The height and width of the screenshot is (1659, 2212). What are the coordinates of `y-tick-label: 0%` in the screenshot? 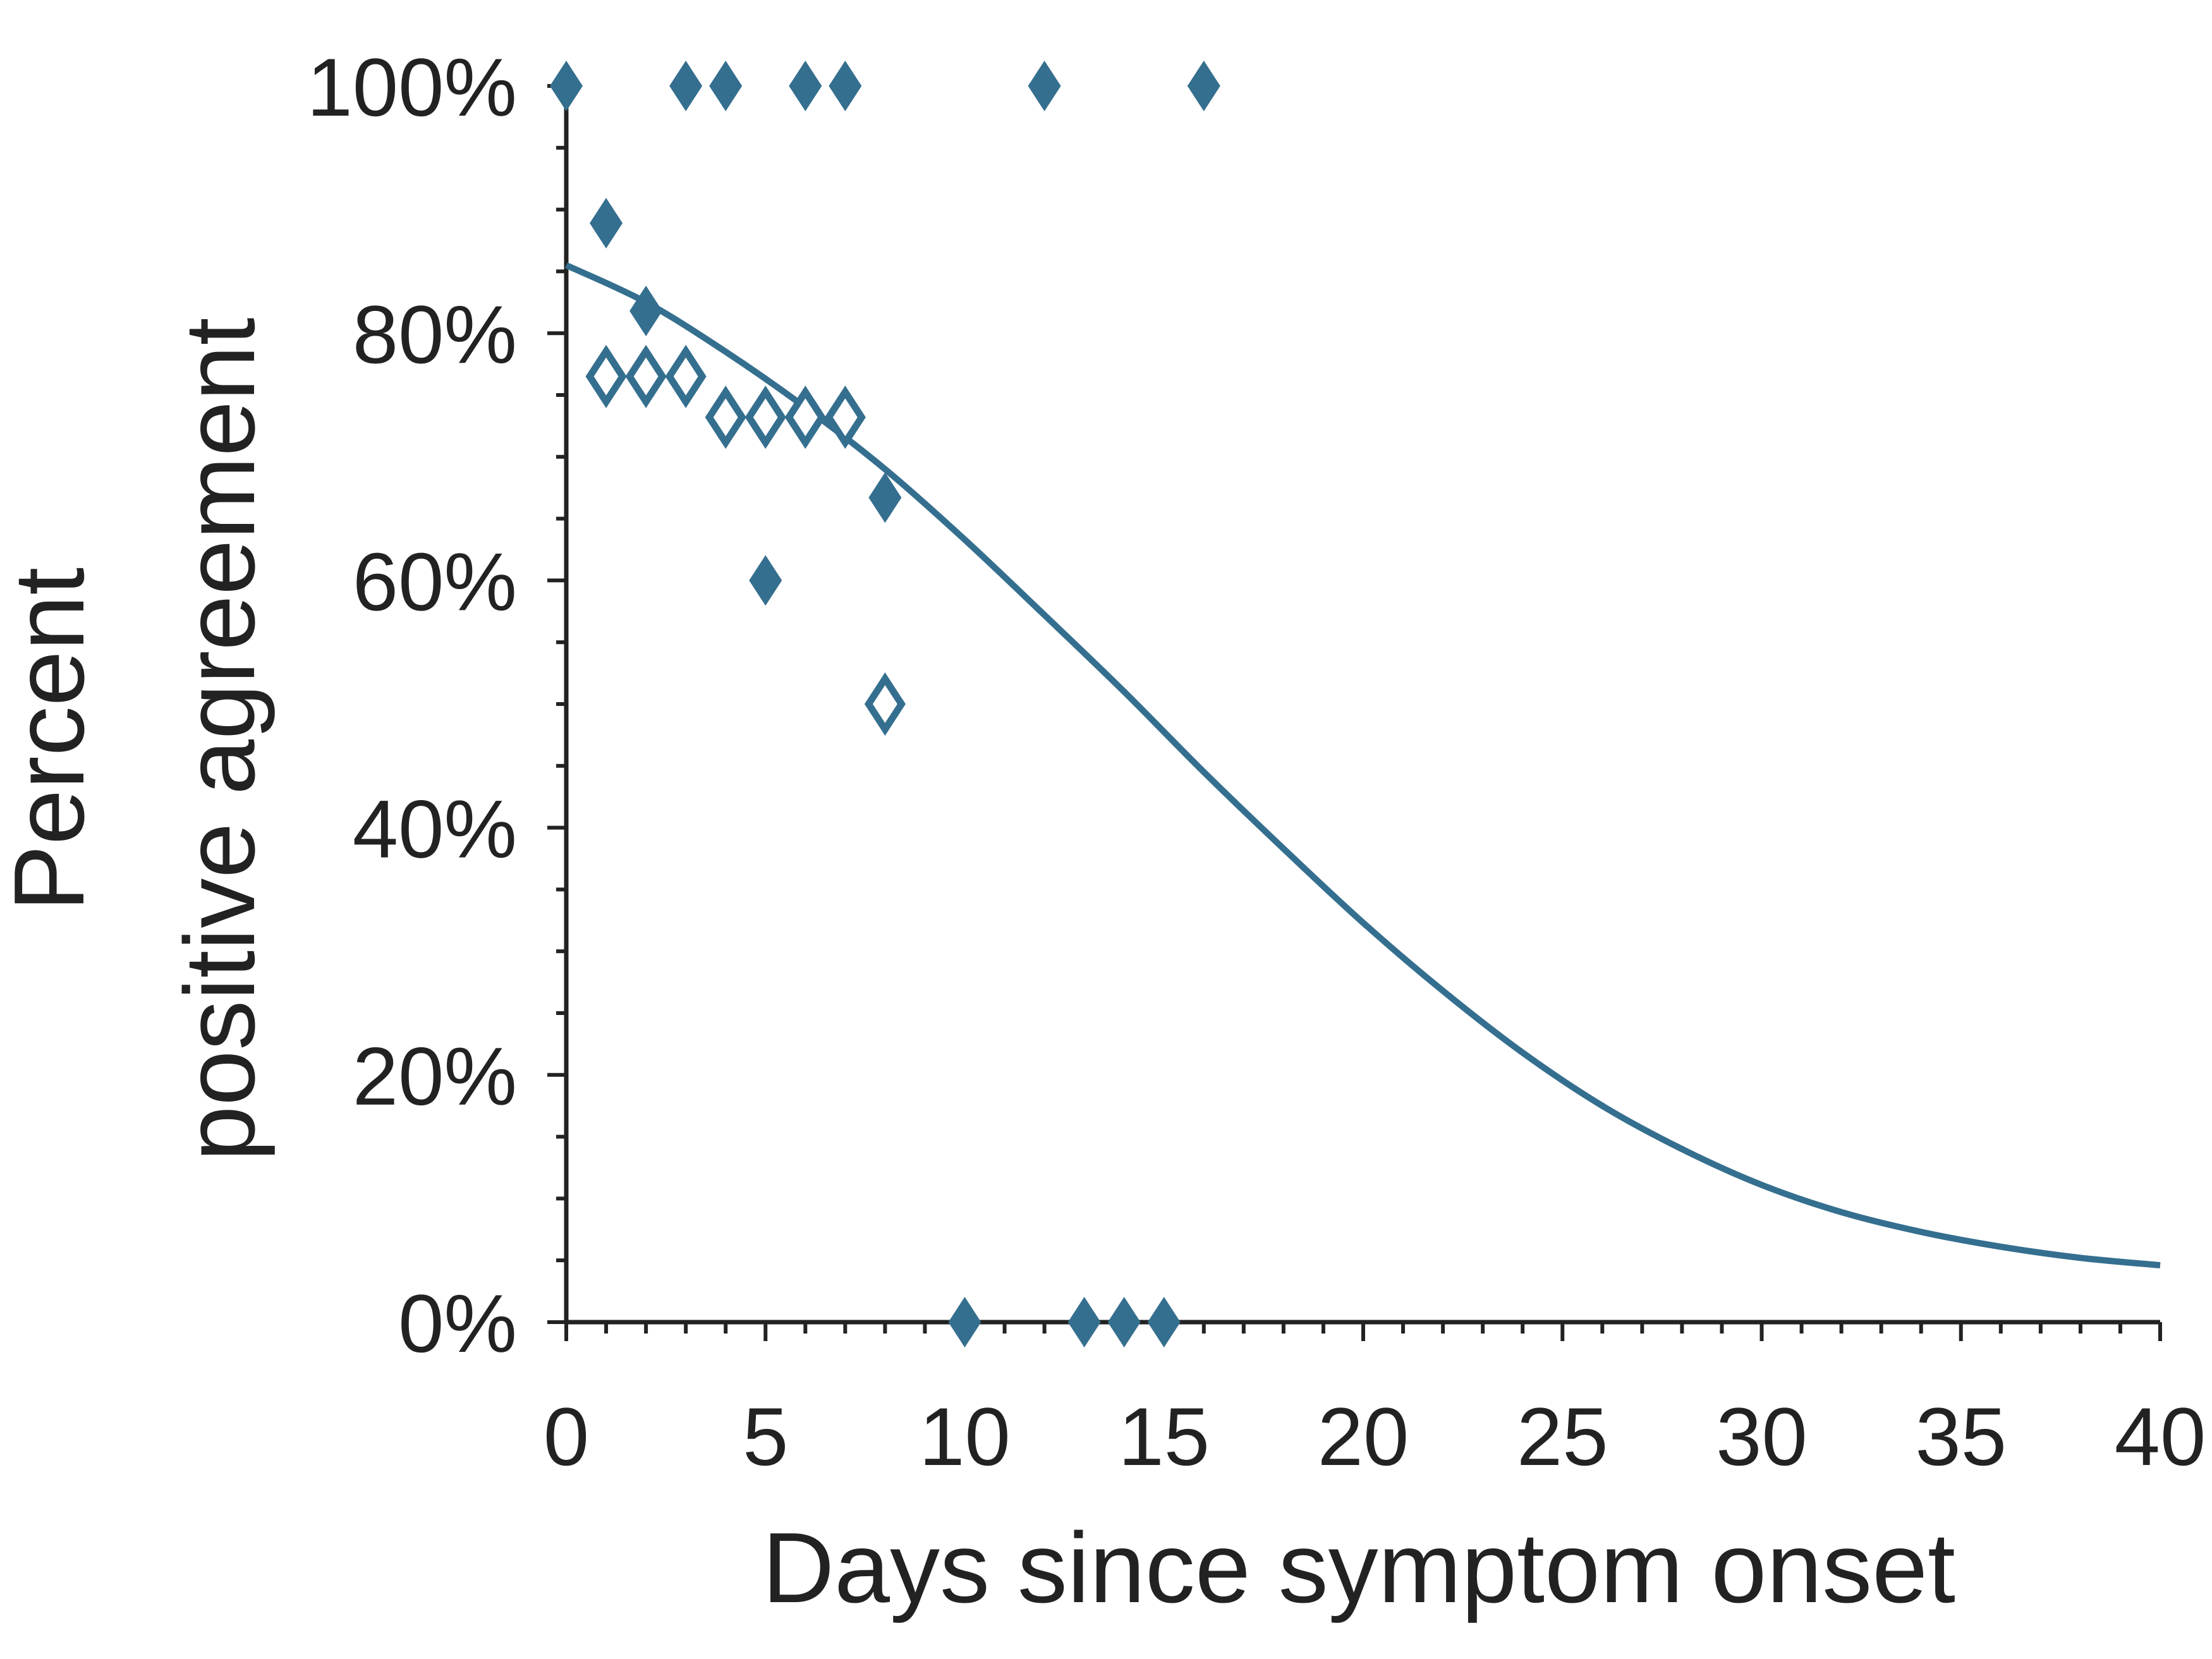 It's located at (457, 1324).